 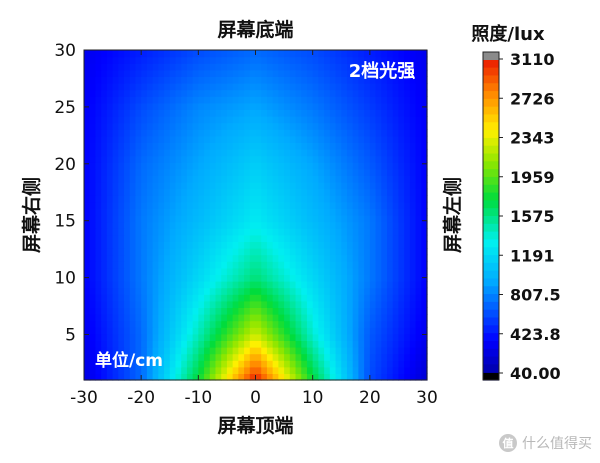 I want to click on annotation-unit: 单位/cm, so click(x=129, y=360).